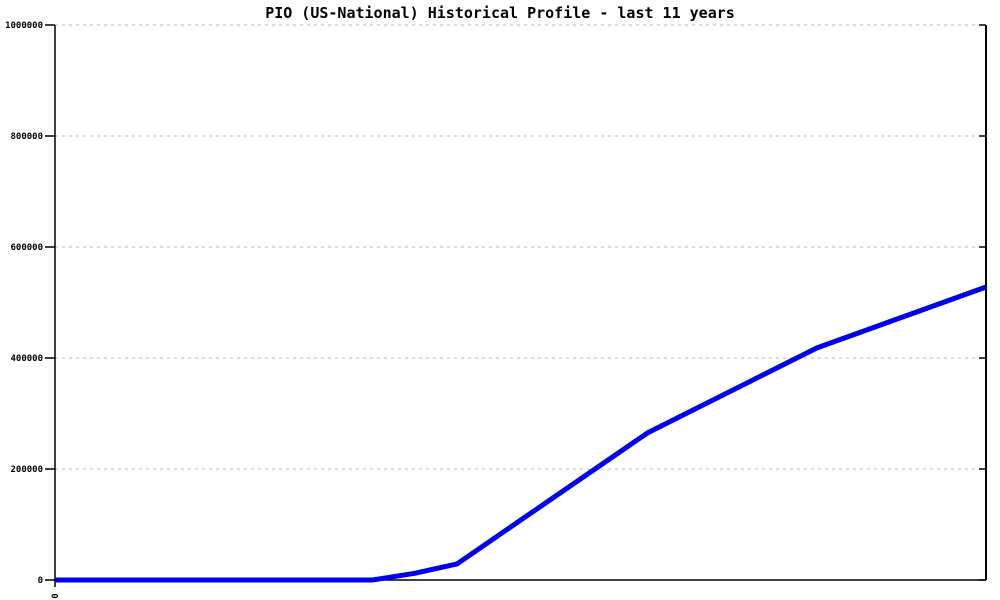 The height and width of the screenshot is (600, 1000). What do you see at coordinates (26, 137) in the screenshot?
I see `y-tick-label: 800000` at bounding box center [26, 137].